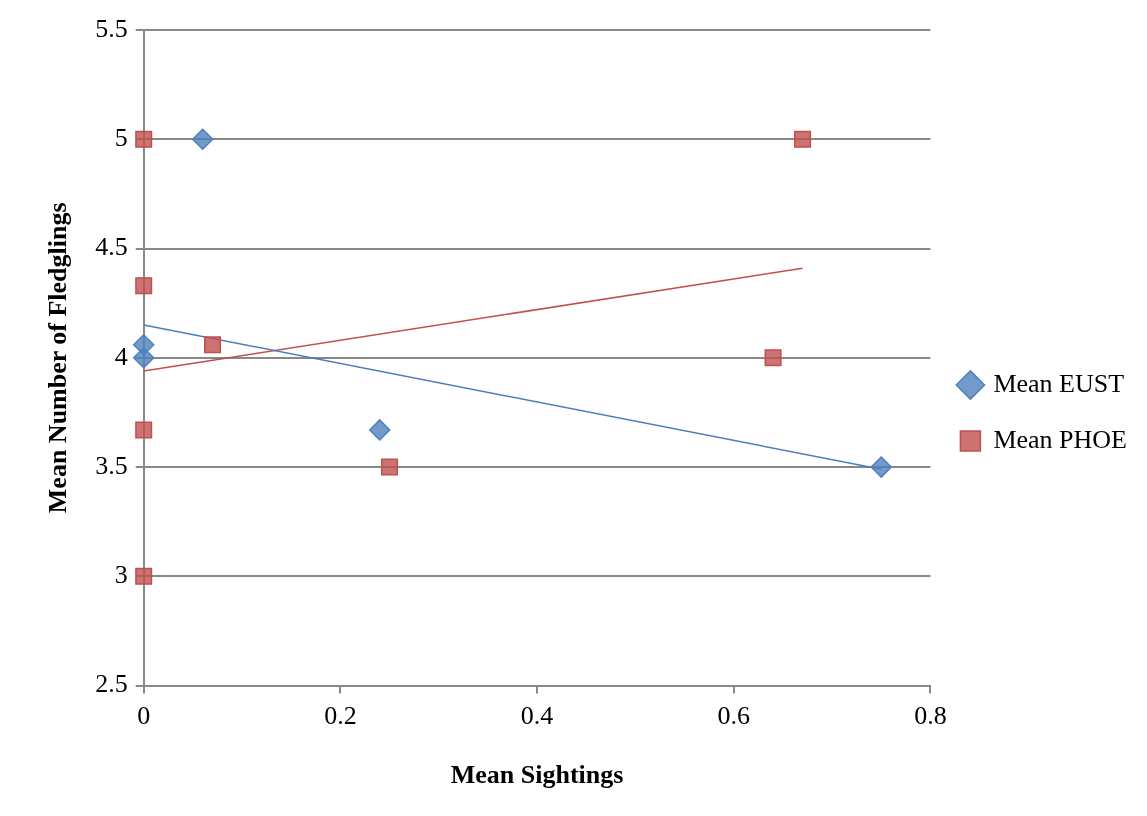 Image resolution: width=1147 pixels, height=816 pixels. What do you see at coordinates (111, 247) in the screenshot?
I see `y-tick-label: 4.5` at bounding box center [111, 247].